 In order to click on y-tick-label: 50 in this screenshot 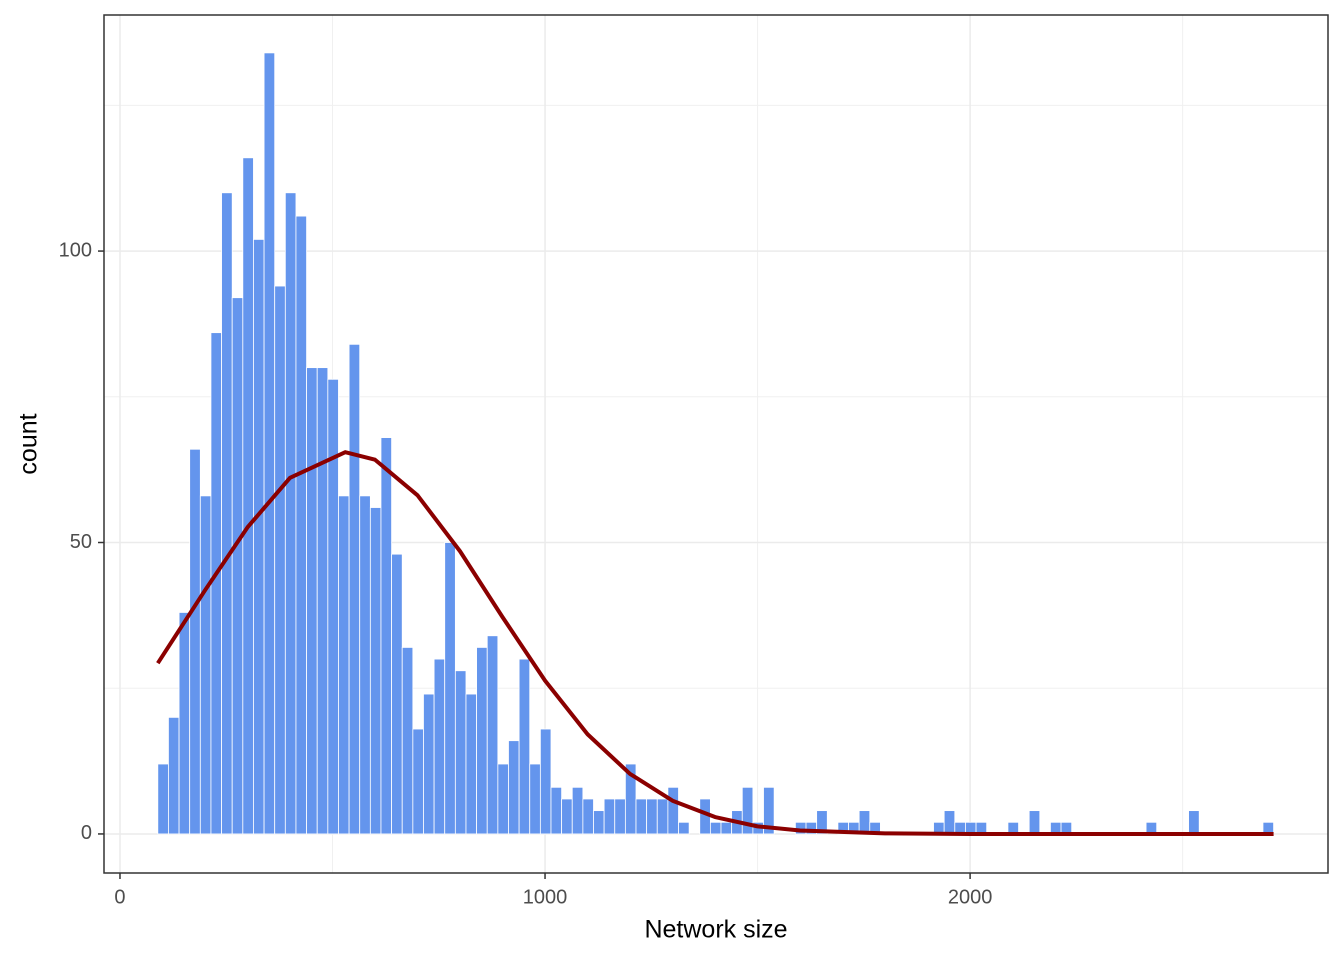, I will do `click(81, 542)`.